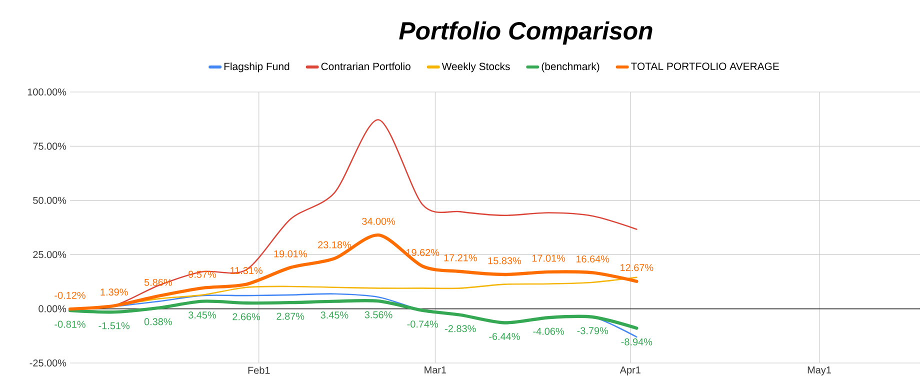 This screenshot has height=386, width=923. Describe the element at coordinates (365, 66) in the screenshot. I see `legend-label: Contrarian Portfolio` at that location.